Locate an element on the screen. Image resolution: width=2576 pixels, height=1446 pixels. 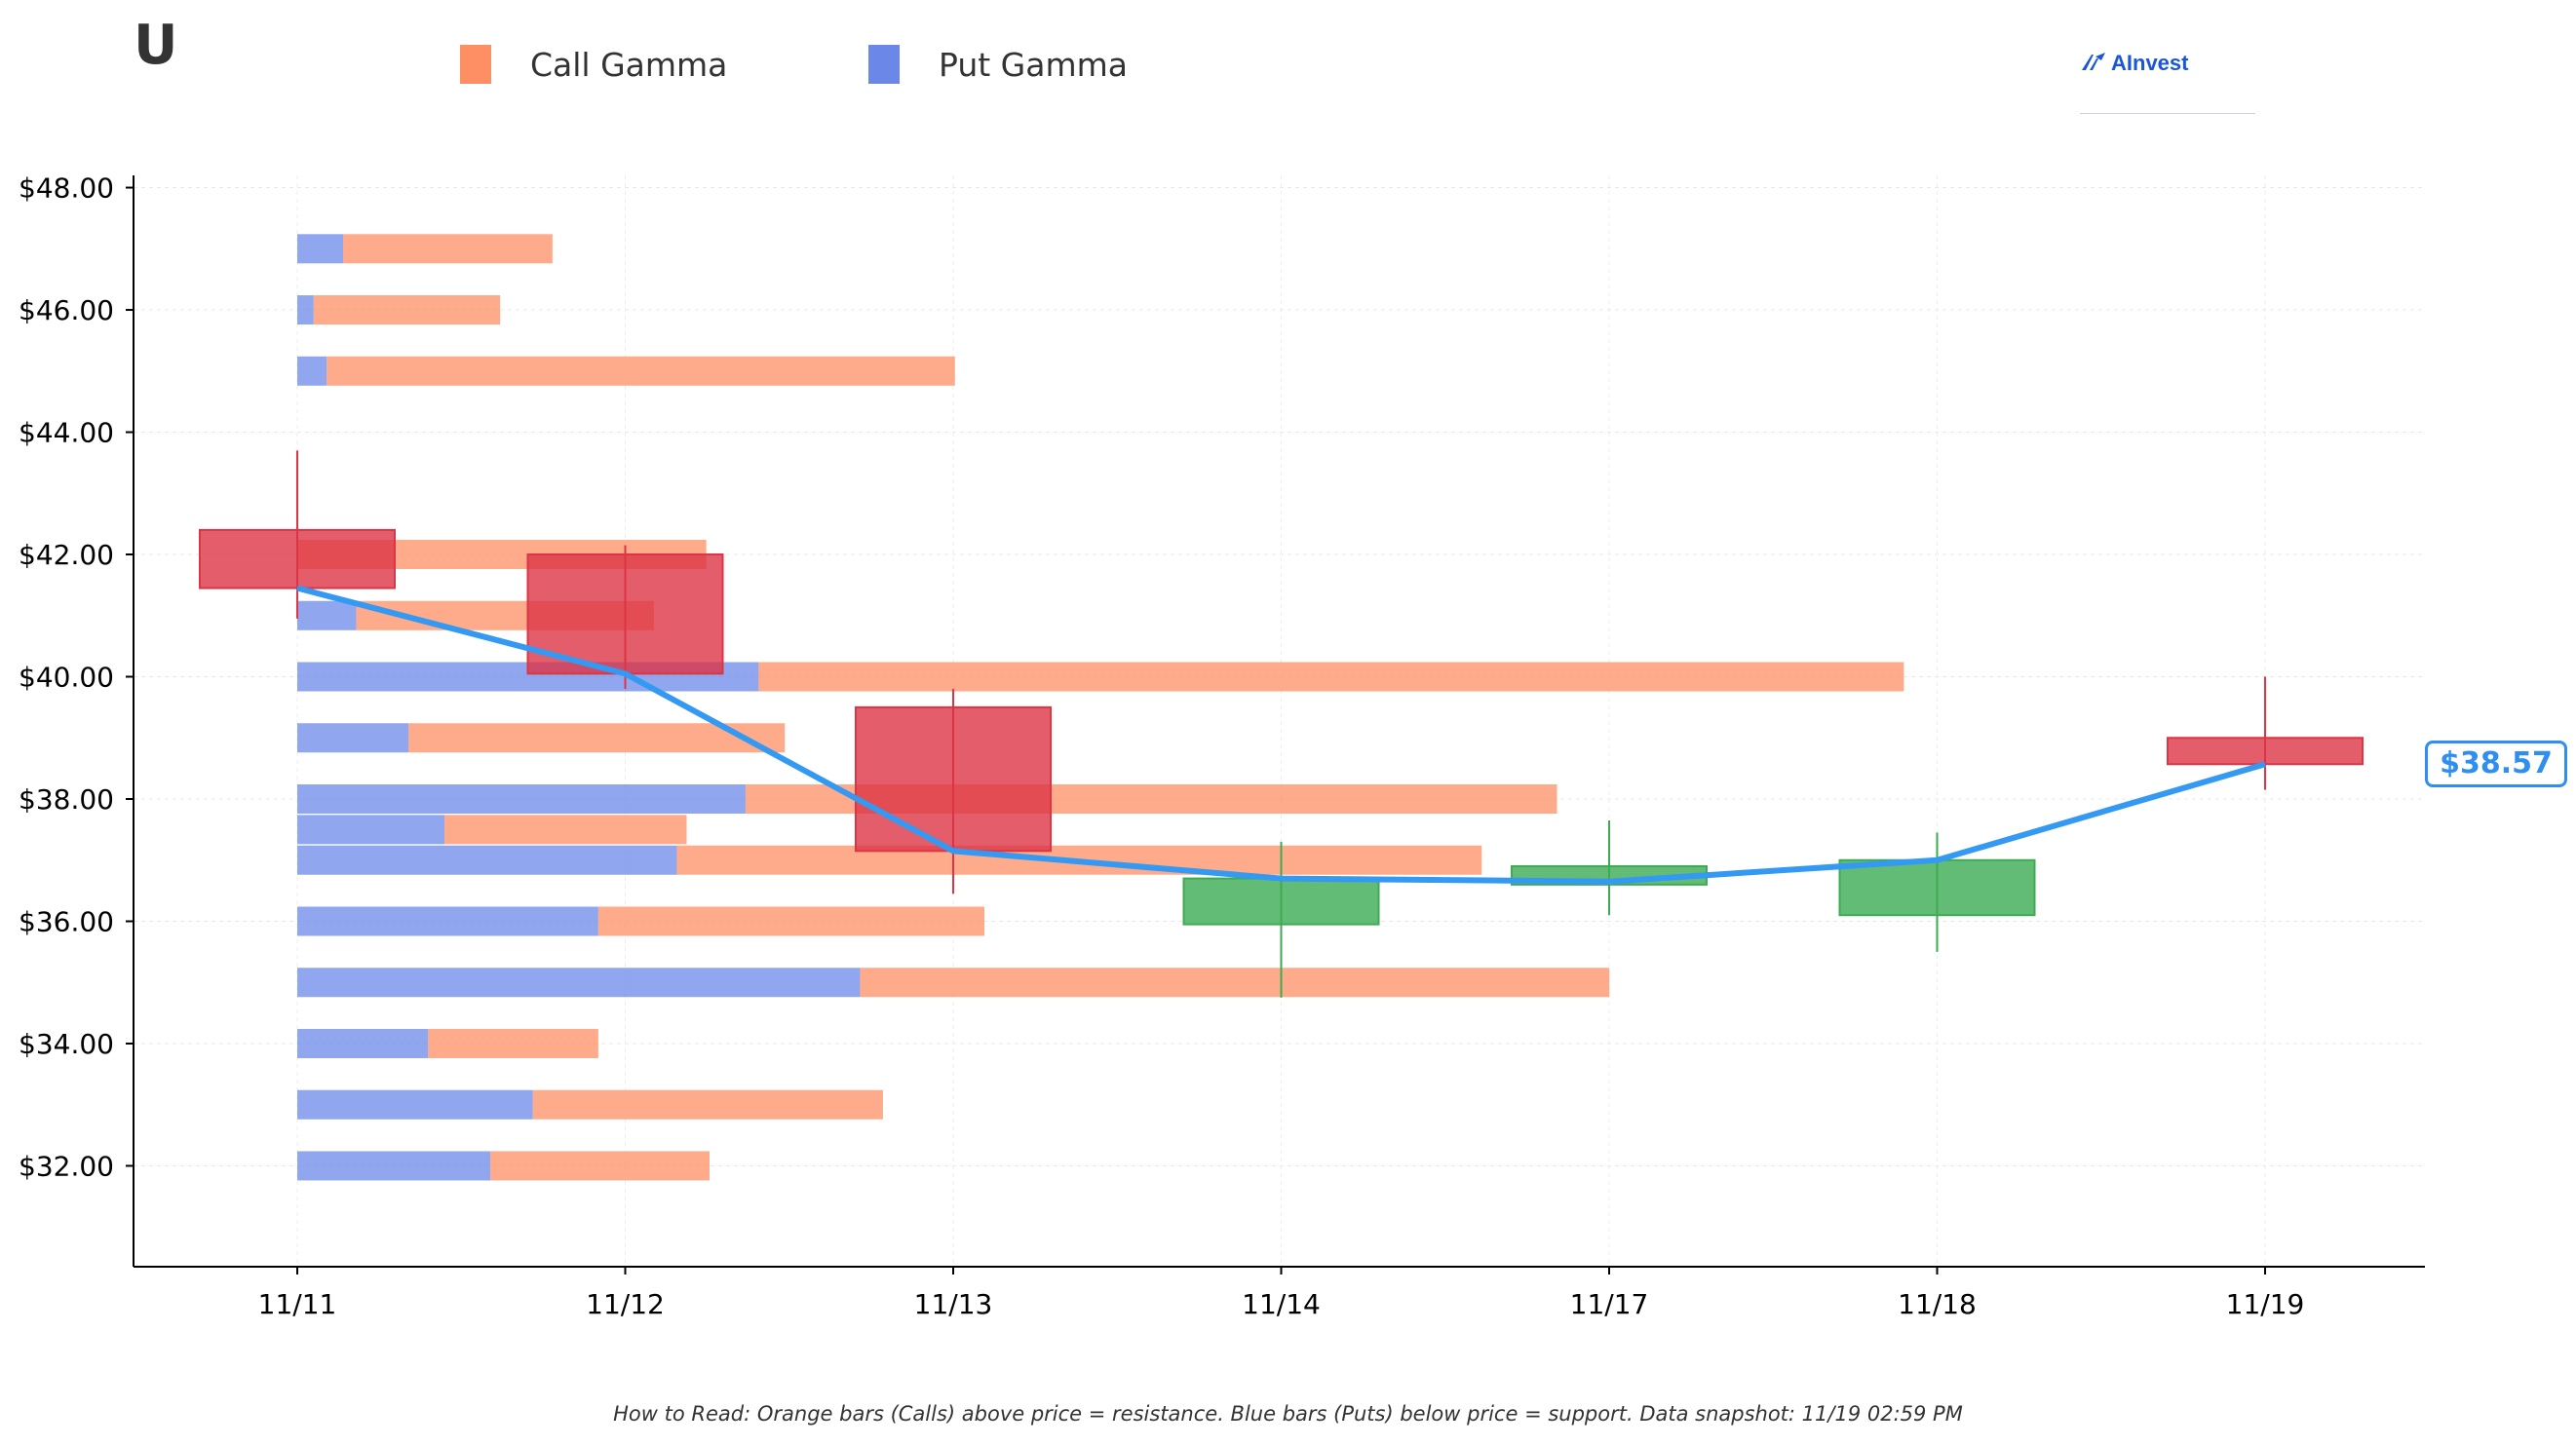
y-tick-label: $32.00 is located at coordinates (66, 1166).